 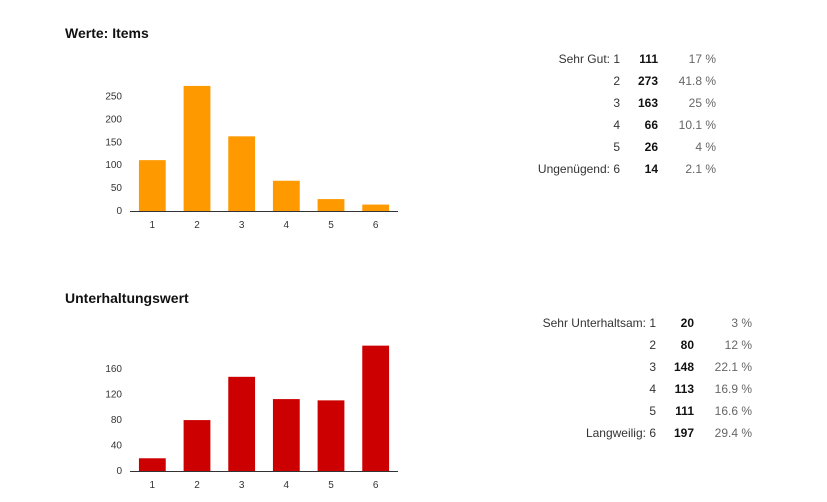 What do you see at coordinates (687, 323) in the screenshot?
I see `stat-count: 20` at bounding box center [687, 323].